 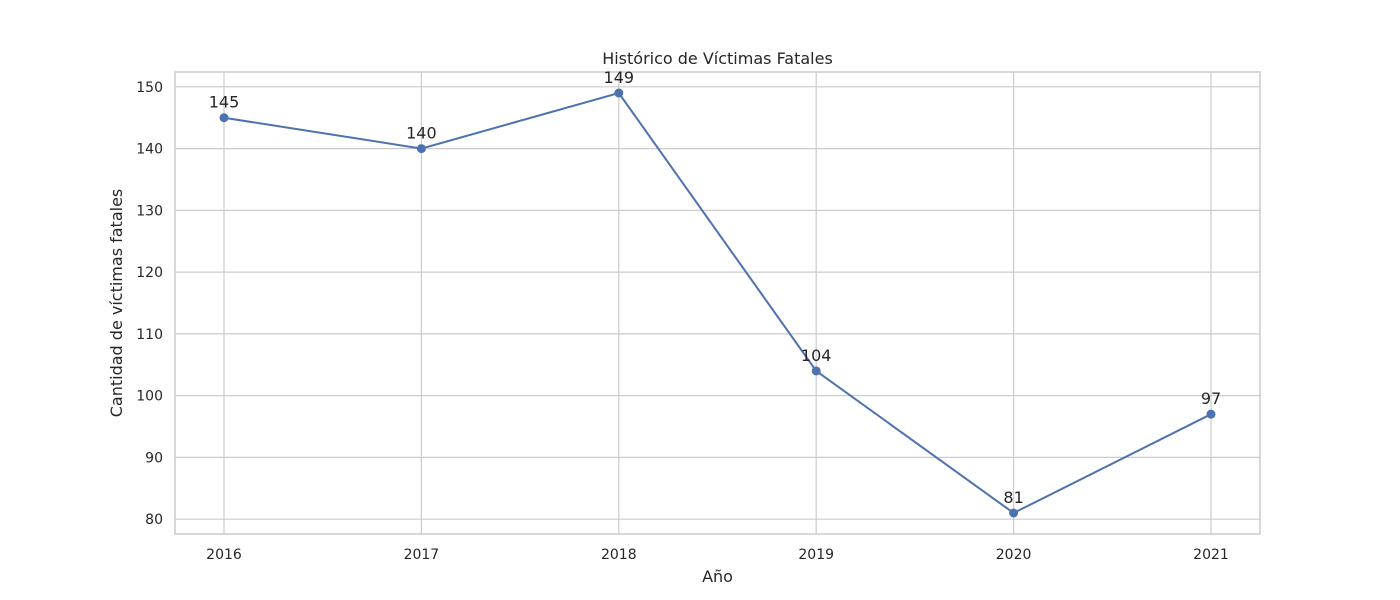 I want to click on x-tick-label: 2019, so click(x=816, y=555).